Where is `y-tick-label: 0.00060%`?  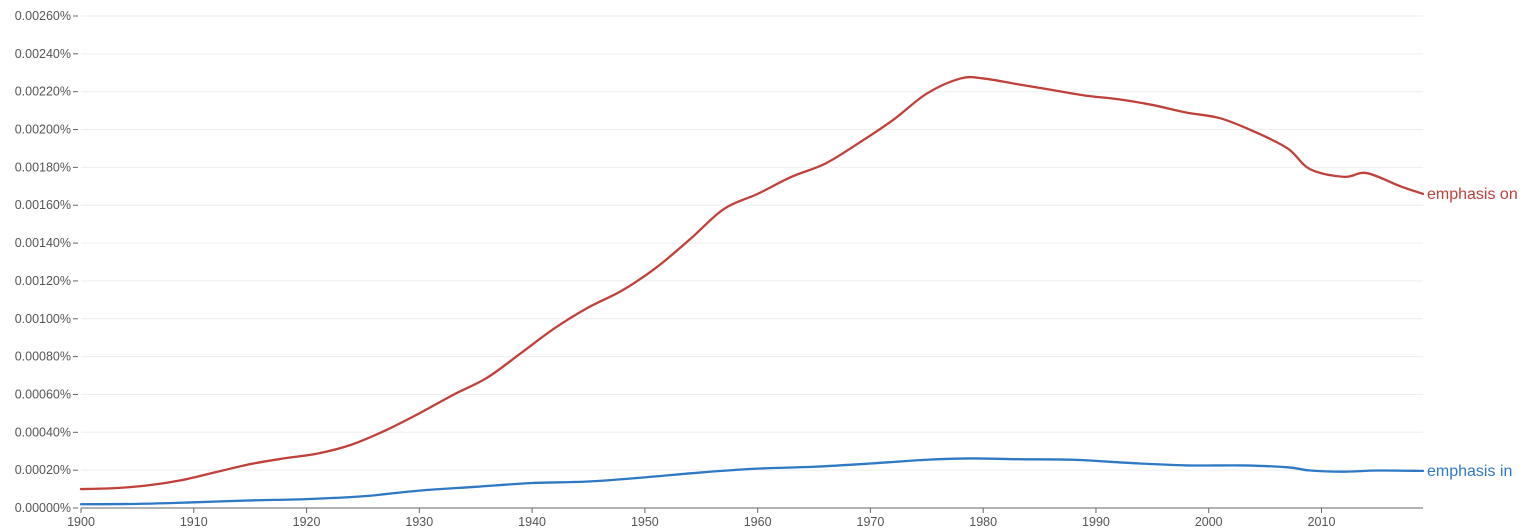 y-tick-label: 0.00060% is located at coordinates (43, 394).